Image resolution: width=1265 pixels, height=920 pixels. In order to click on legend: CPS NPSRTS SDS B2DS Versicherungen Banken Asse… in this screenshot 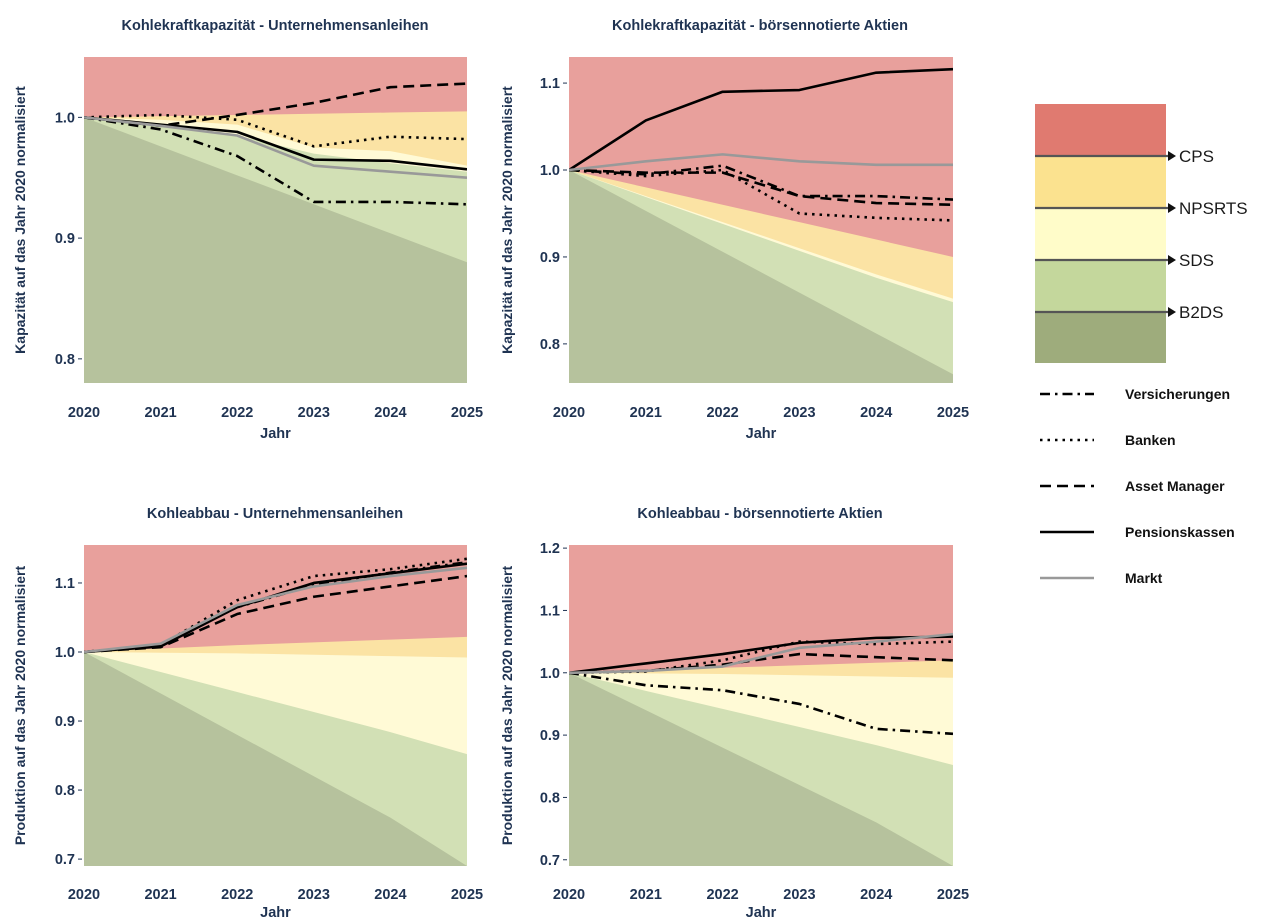, I will do `click(1141, 345)`.